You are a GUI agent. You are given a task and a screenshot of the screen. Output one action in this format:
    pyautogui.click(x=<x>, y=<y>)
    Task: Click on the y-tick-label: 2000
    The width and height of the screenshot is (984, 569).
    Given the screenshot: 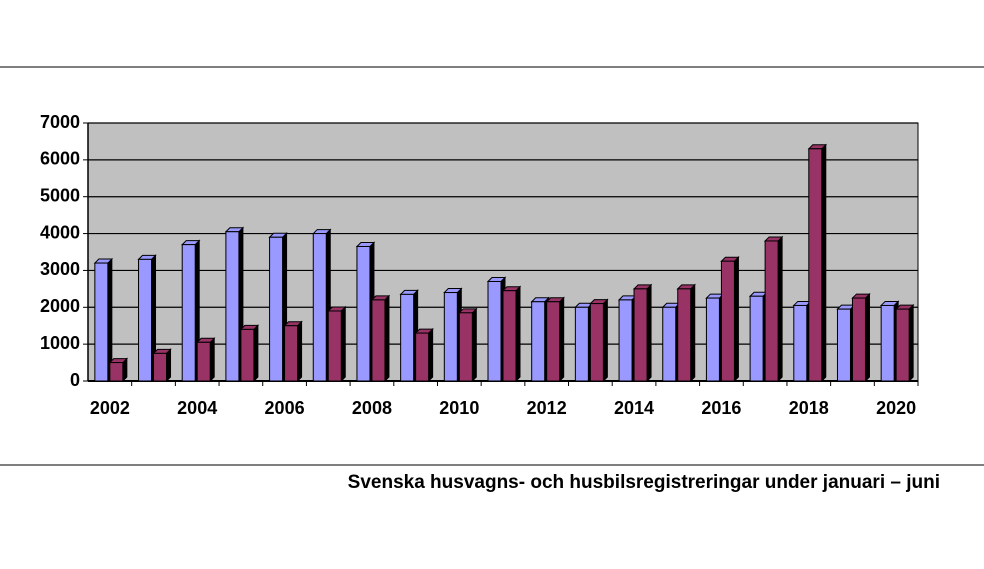 What is the action you would take?
    pyautogui.click(x=60, y=306)
    